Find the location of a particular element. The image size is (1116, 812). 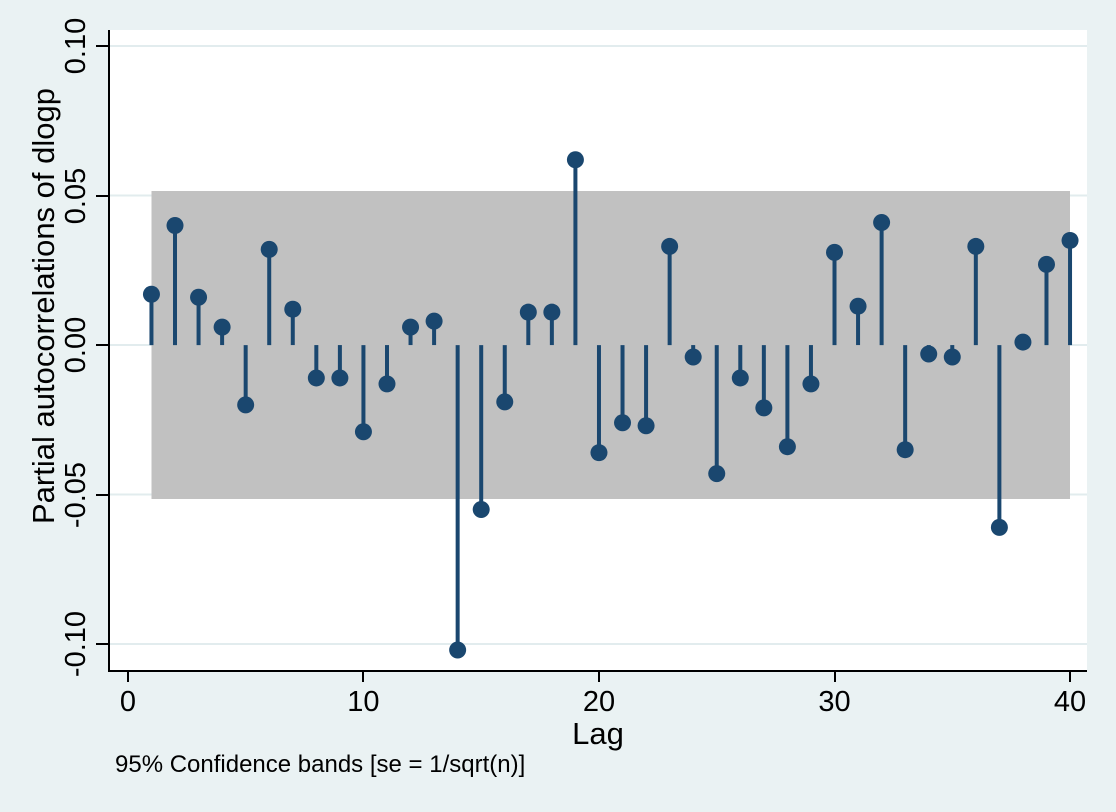

y-tick-label: -0.10 is located at coordinates (75, 644).